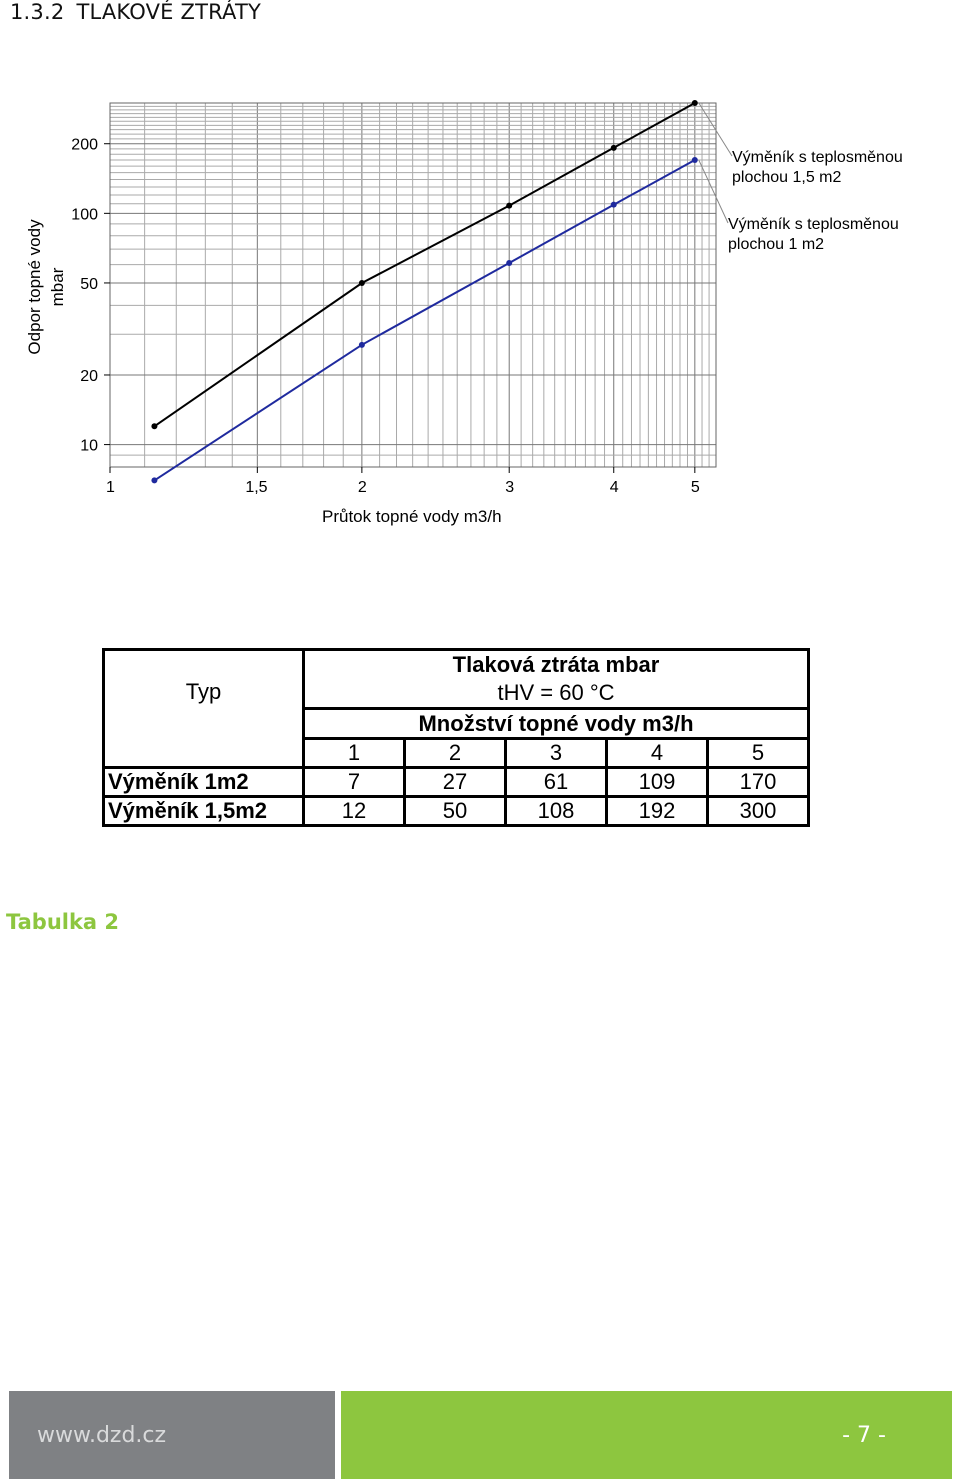 The image size is (960, 1481). I want to click on table-subheader: Množství topné vody m3/h, so click(556, 723).